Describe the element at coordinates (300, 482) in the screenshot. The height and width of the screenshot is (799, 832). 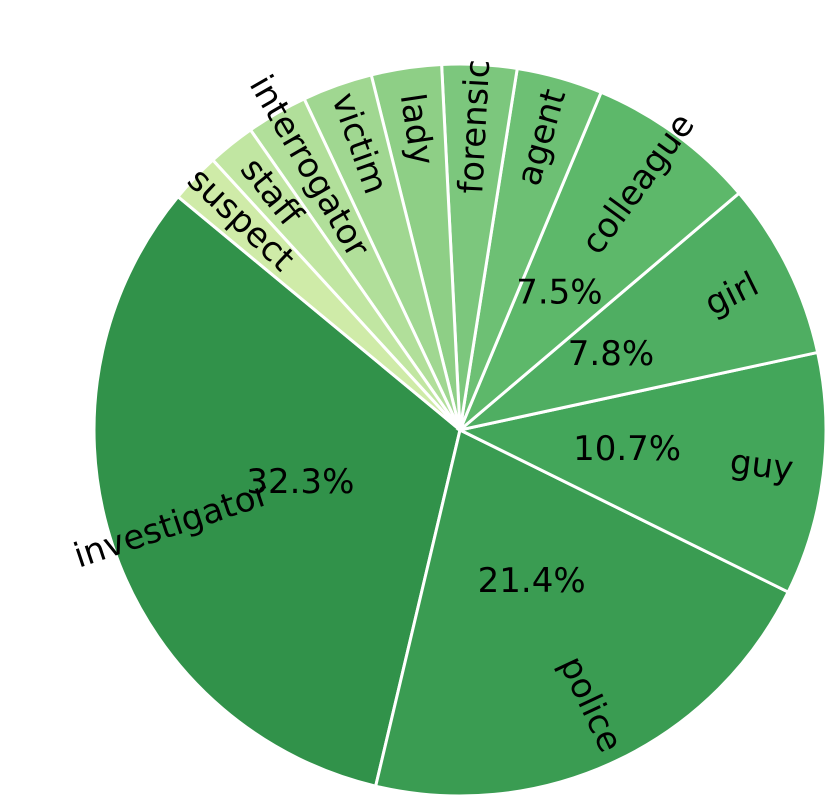
I see `value-label: 32.3%` at that location.